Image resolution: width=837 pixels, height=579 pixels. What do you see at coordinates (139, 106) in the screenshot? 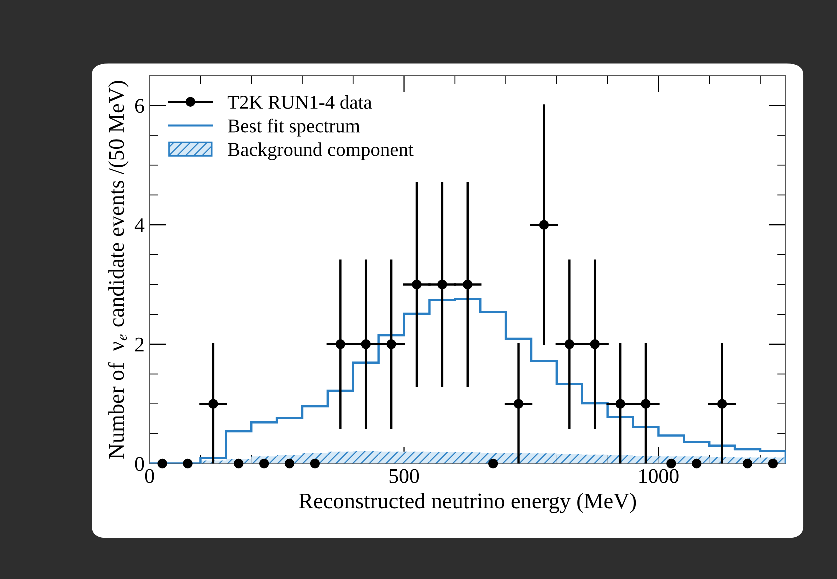
I see `y-tick-label: 6` at bounding box center [139, 106].